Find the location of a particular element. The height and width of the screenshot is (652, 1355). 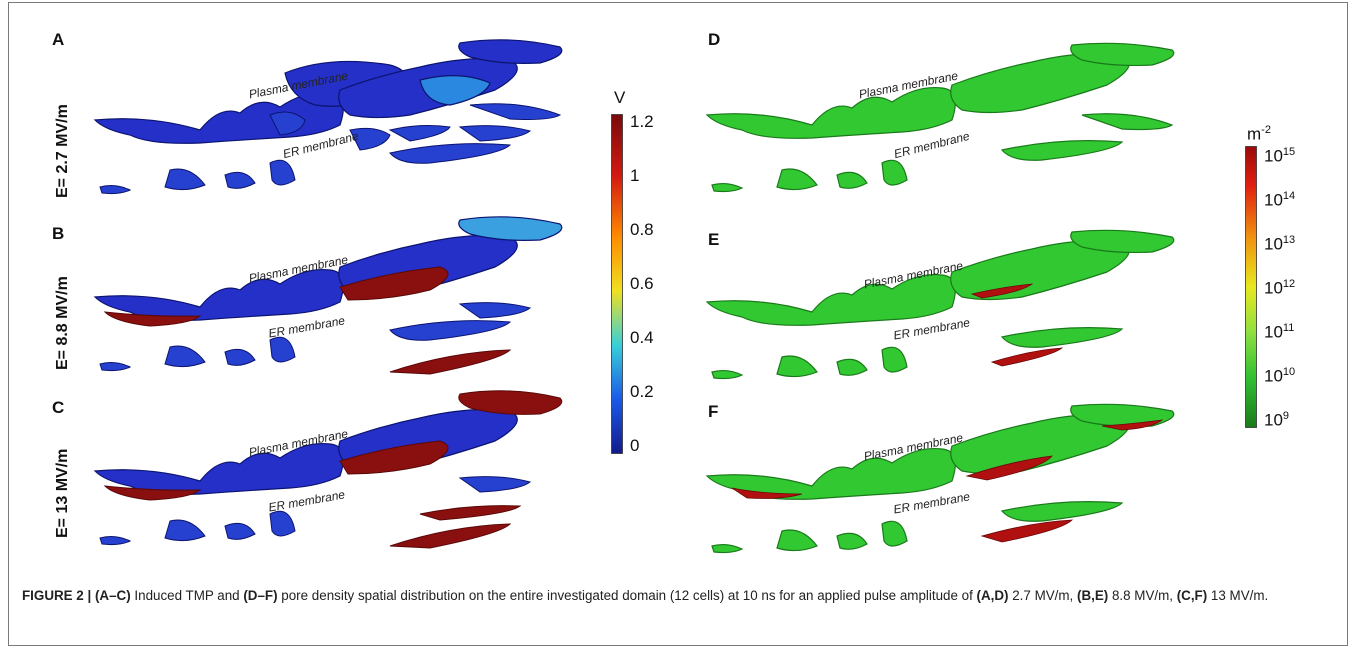

pore-tick-label: 1011 is located at coordinates (1279, 332).